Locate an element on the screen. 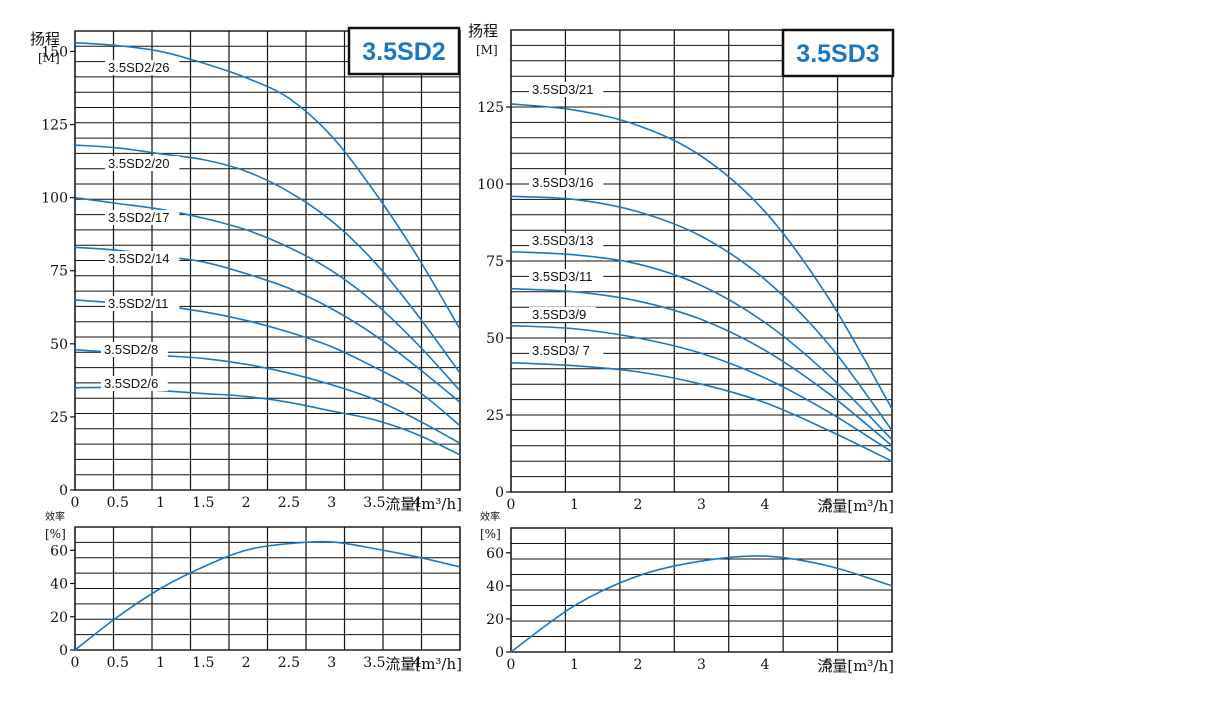  sd3_eff-chart: 0 20 40 60 0 1 2 3 4 5流量[m³/h] 效率 [%] is located at coordinates (687, 592).